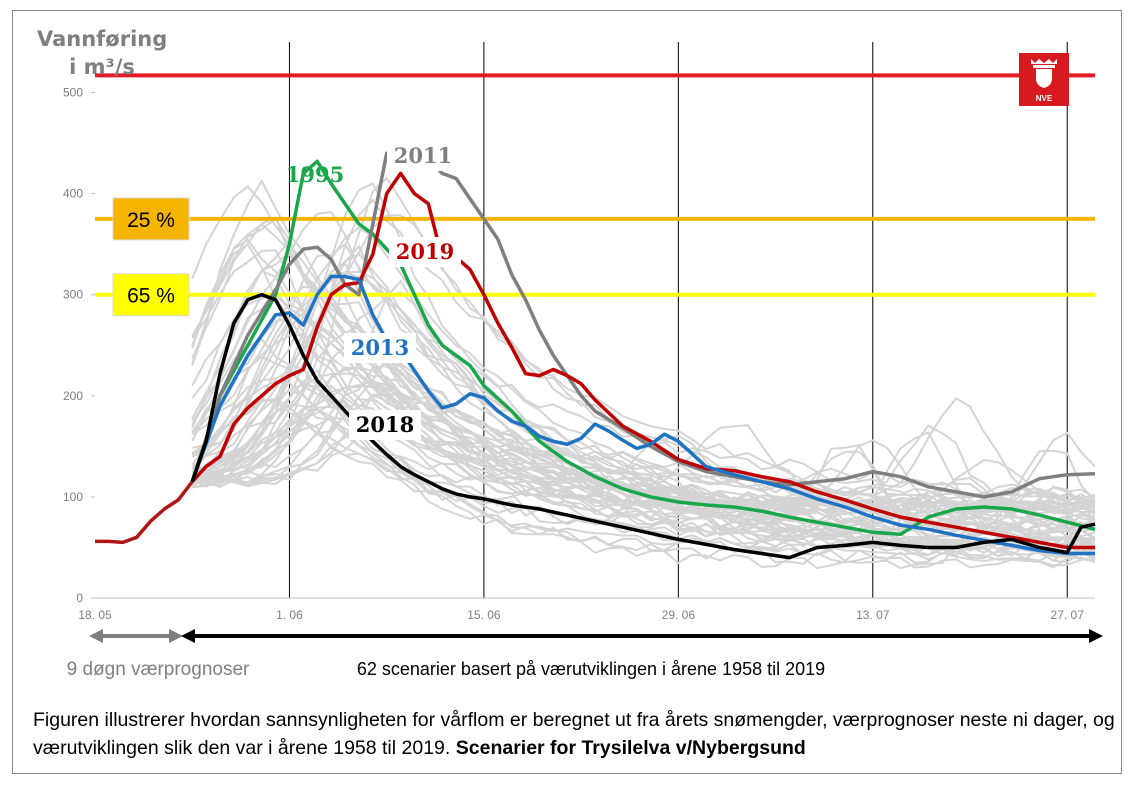 The height and width of the screenshot is (786, 1140). Describe the element at coordinates (484, 615) in the screenshot. I see `x-tick-label: 15. 06` at that location.